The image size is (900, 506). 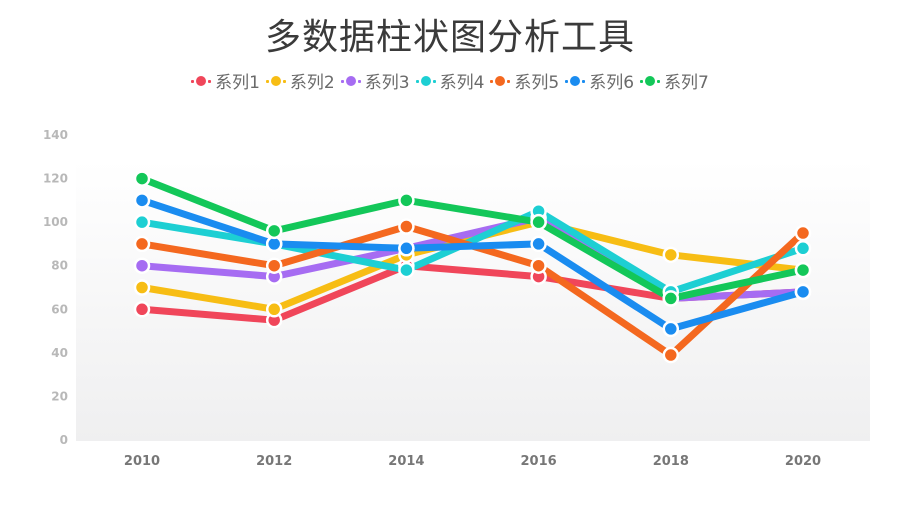 I want to click on y-tick-label: 80, so click(x=59, y=266).